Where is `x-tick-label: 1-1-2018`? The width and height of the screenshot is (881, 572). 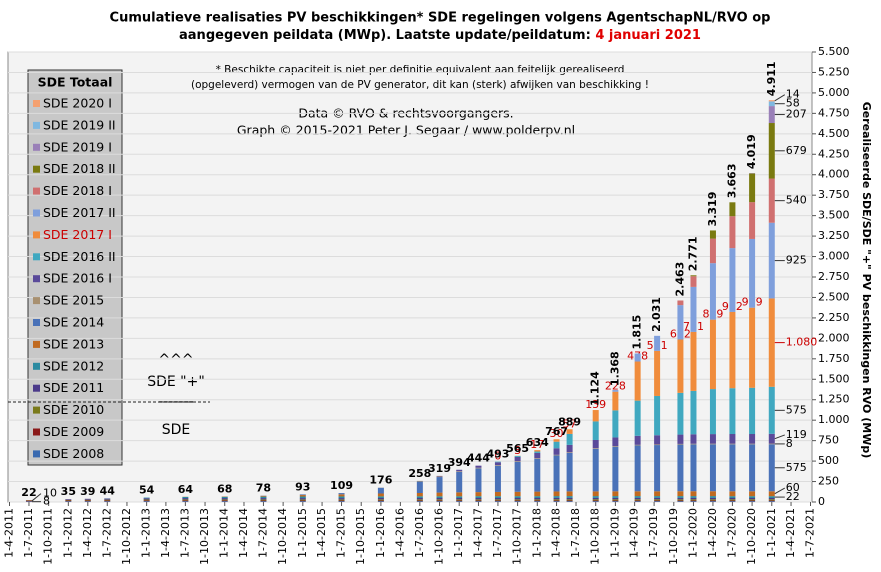
x-tick-label: 1-1-2018 is located at coordinates (536, 533).